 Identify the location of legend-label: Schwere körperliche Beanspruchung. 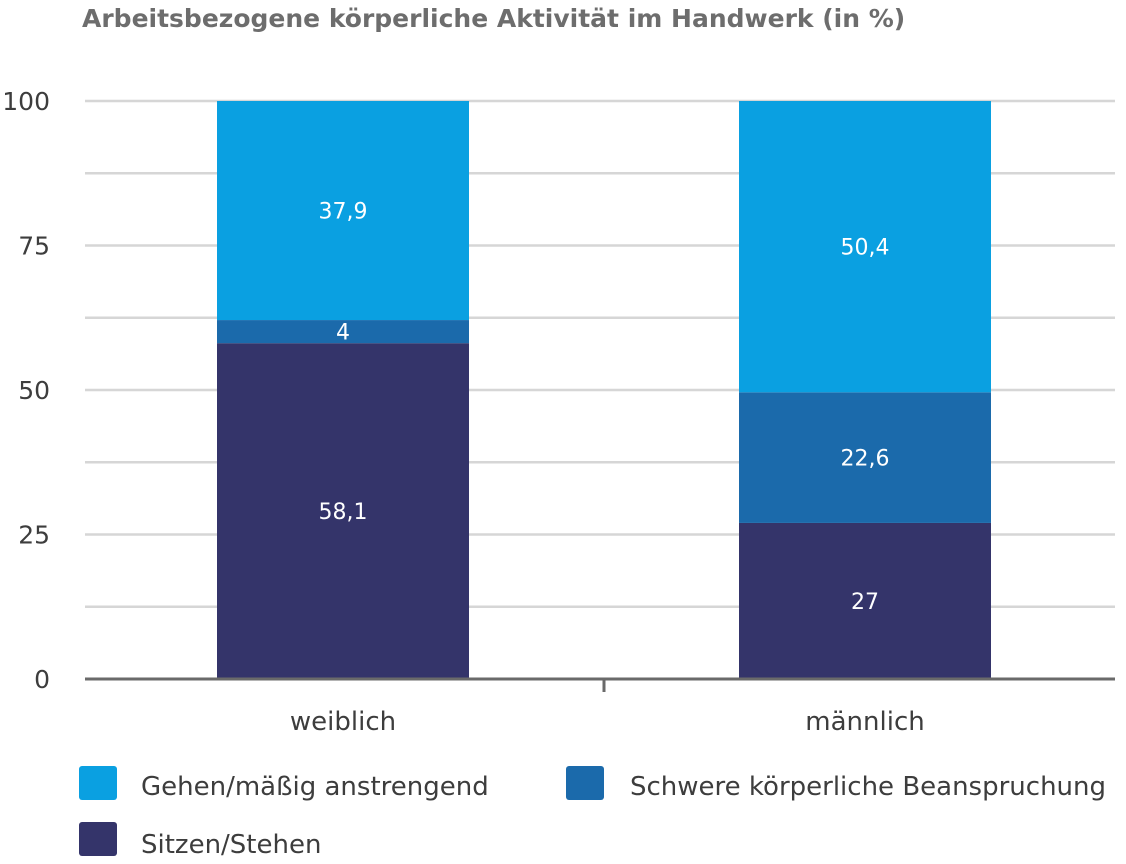
(868, 787).